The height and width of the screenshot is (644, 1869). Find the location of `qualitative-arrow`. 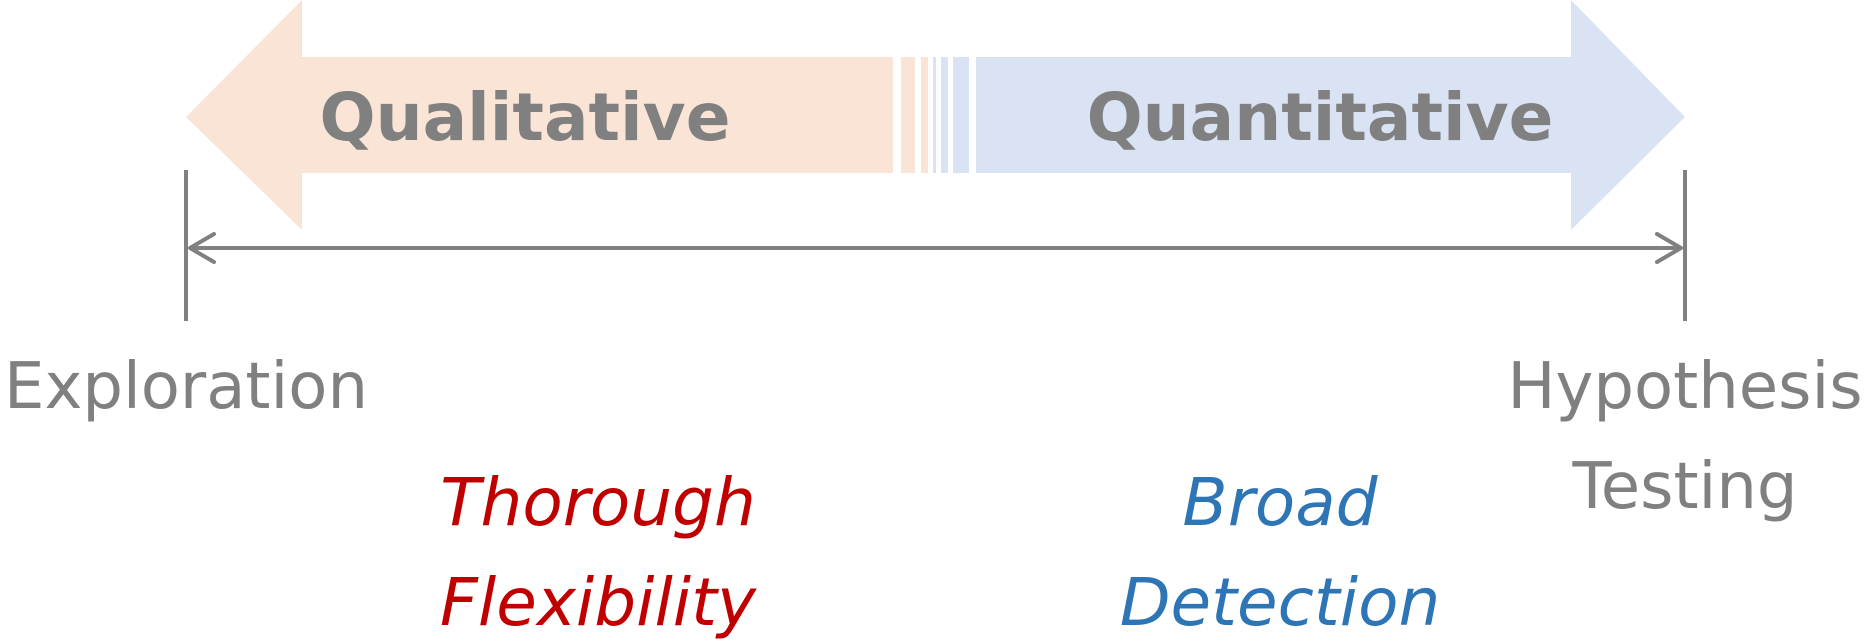

qualitative-arrow is located at coordinates (539, 115).